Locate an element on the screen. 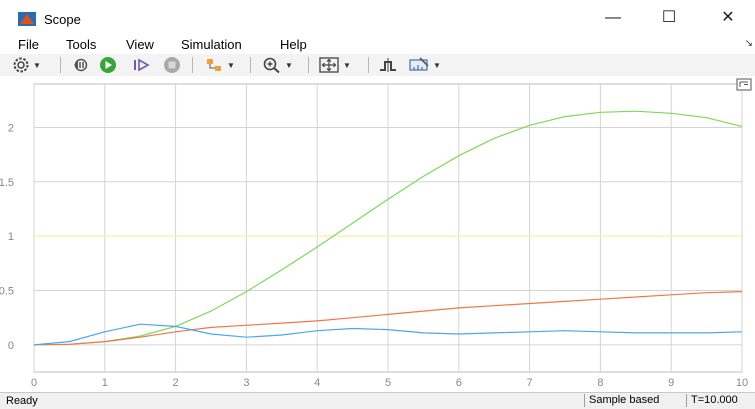 Image resolution: width=755 pixels, height=409 pixels. settings-button: ▼ is located at coordinates (26, 65).